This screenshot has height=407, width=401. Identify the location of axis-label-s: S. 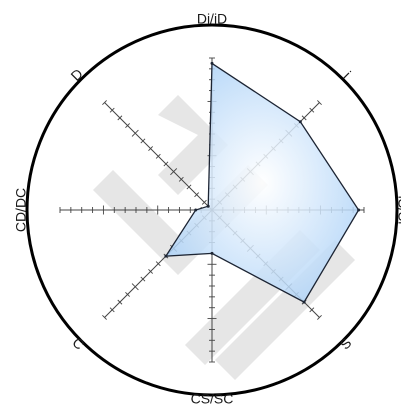
(346, 344).